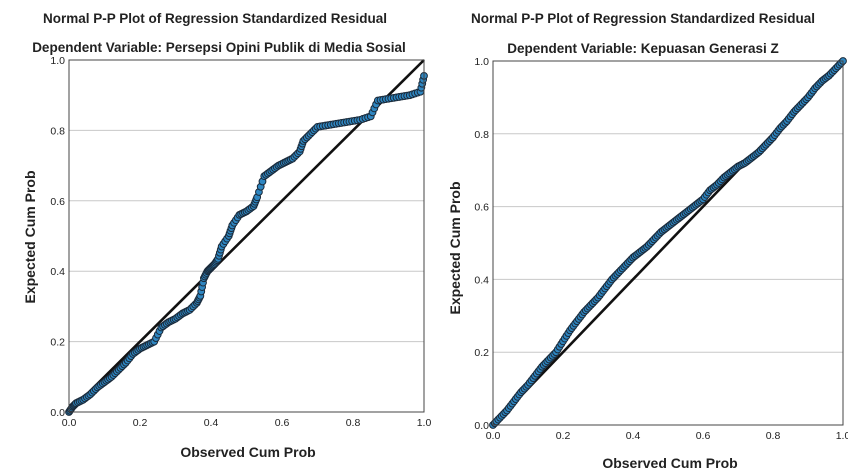 The width and height of the screenshot is (848, 473). I want to click on chart-right-xlabel: Observed Cum Prob, so click(669, 463).